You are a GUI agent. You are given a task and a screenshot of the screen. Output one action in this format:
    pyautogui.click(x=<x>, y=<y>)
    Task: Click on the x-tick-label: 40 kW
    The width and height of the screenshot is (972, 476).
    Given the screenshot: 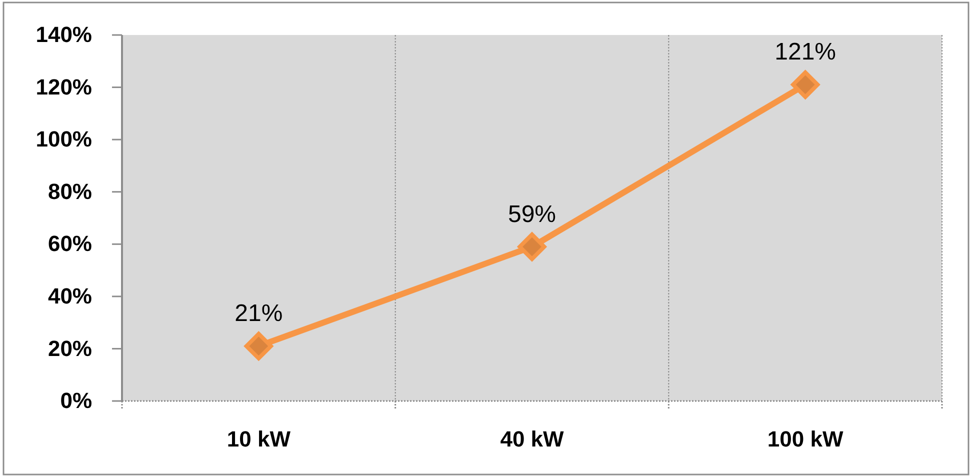 What is the action you would take?
    pyautogui.click(x=532, y=439)
    